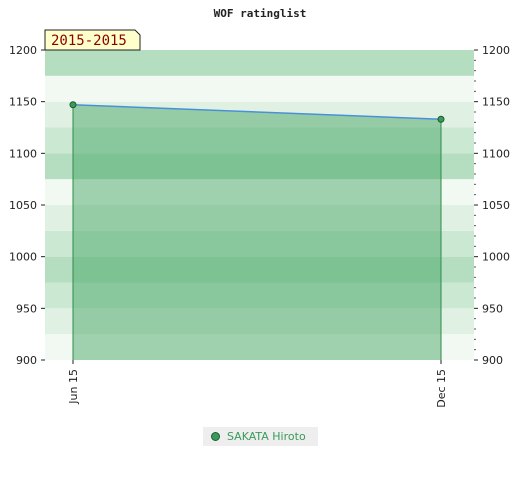 The image size is (520, 480). What do you see at coordinates (73, 387) in the screenshot?
I see `x-tick-label: Jun 15` at bounding box center [73, 387].